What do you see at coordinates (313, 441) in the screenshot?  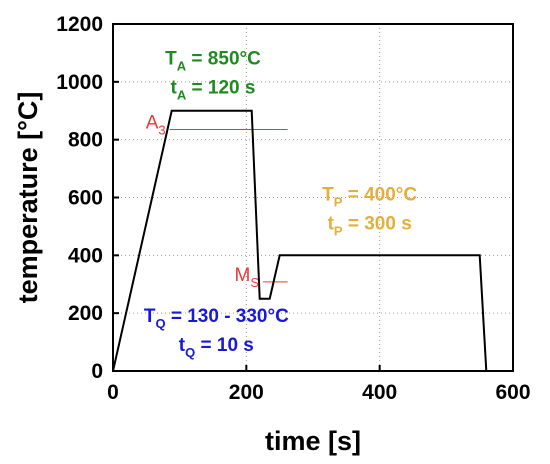 I see `x-axis-title: time [s]` at bounding box center [313, 441].